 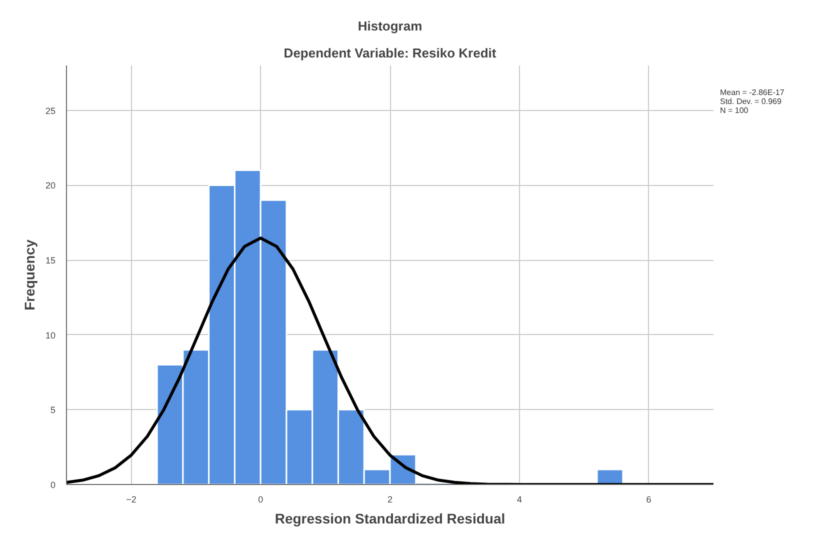 What do you see at coordinates (53, 410) in the screenshot?
I see `y-tick-label: 5` at bounding box center [53, 410].